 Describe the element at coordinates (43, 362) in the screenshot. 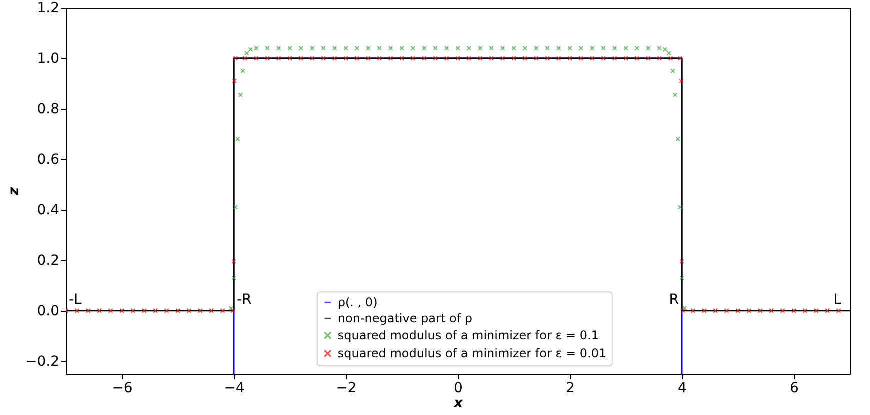

I see `y-tick-label: −0.2` at that location.